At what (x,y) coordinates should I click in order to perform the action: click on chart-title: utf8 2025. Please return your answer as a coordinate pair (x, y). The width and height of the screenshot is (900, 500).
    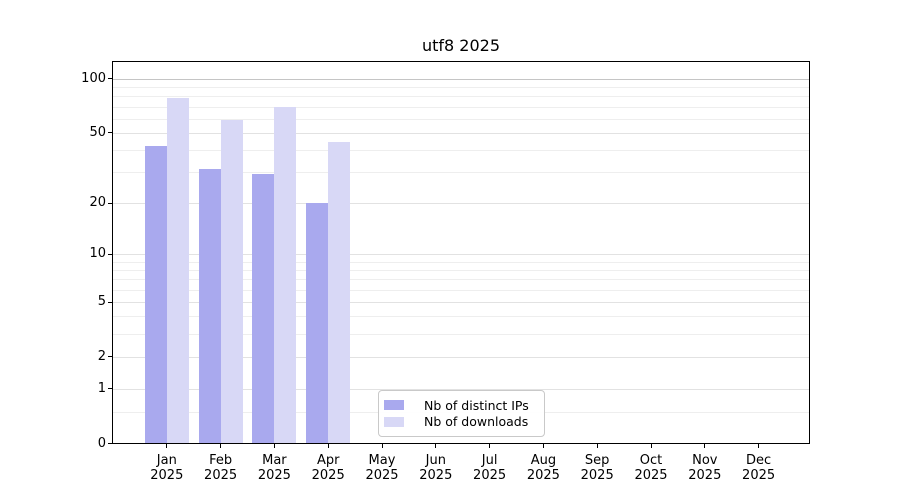
    Looking at the image, I should click on (461, 45).